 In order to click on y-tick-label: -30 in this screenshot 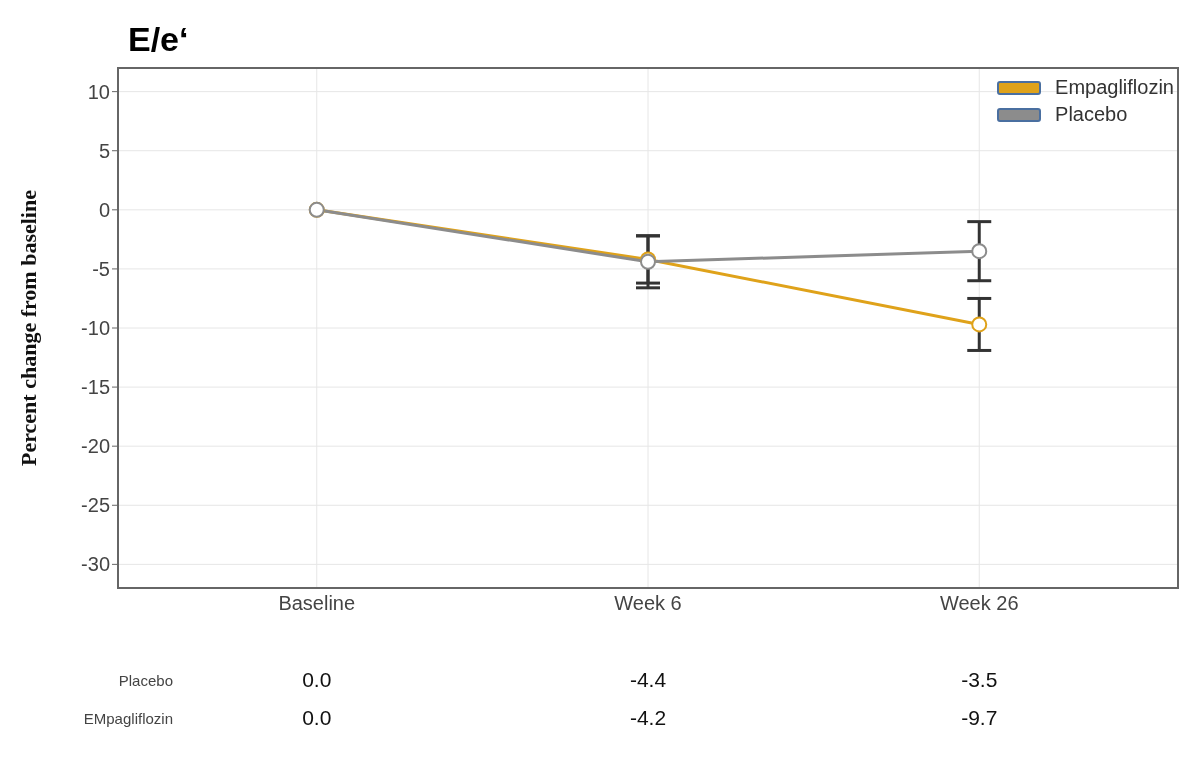, I will do `click(95, 564)`.